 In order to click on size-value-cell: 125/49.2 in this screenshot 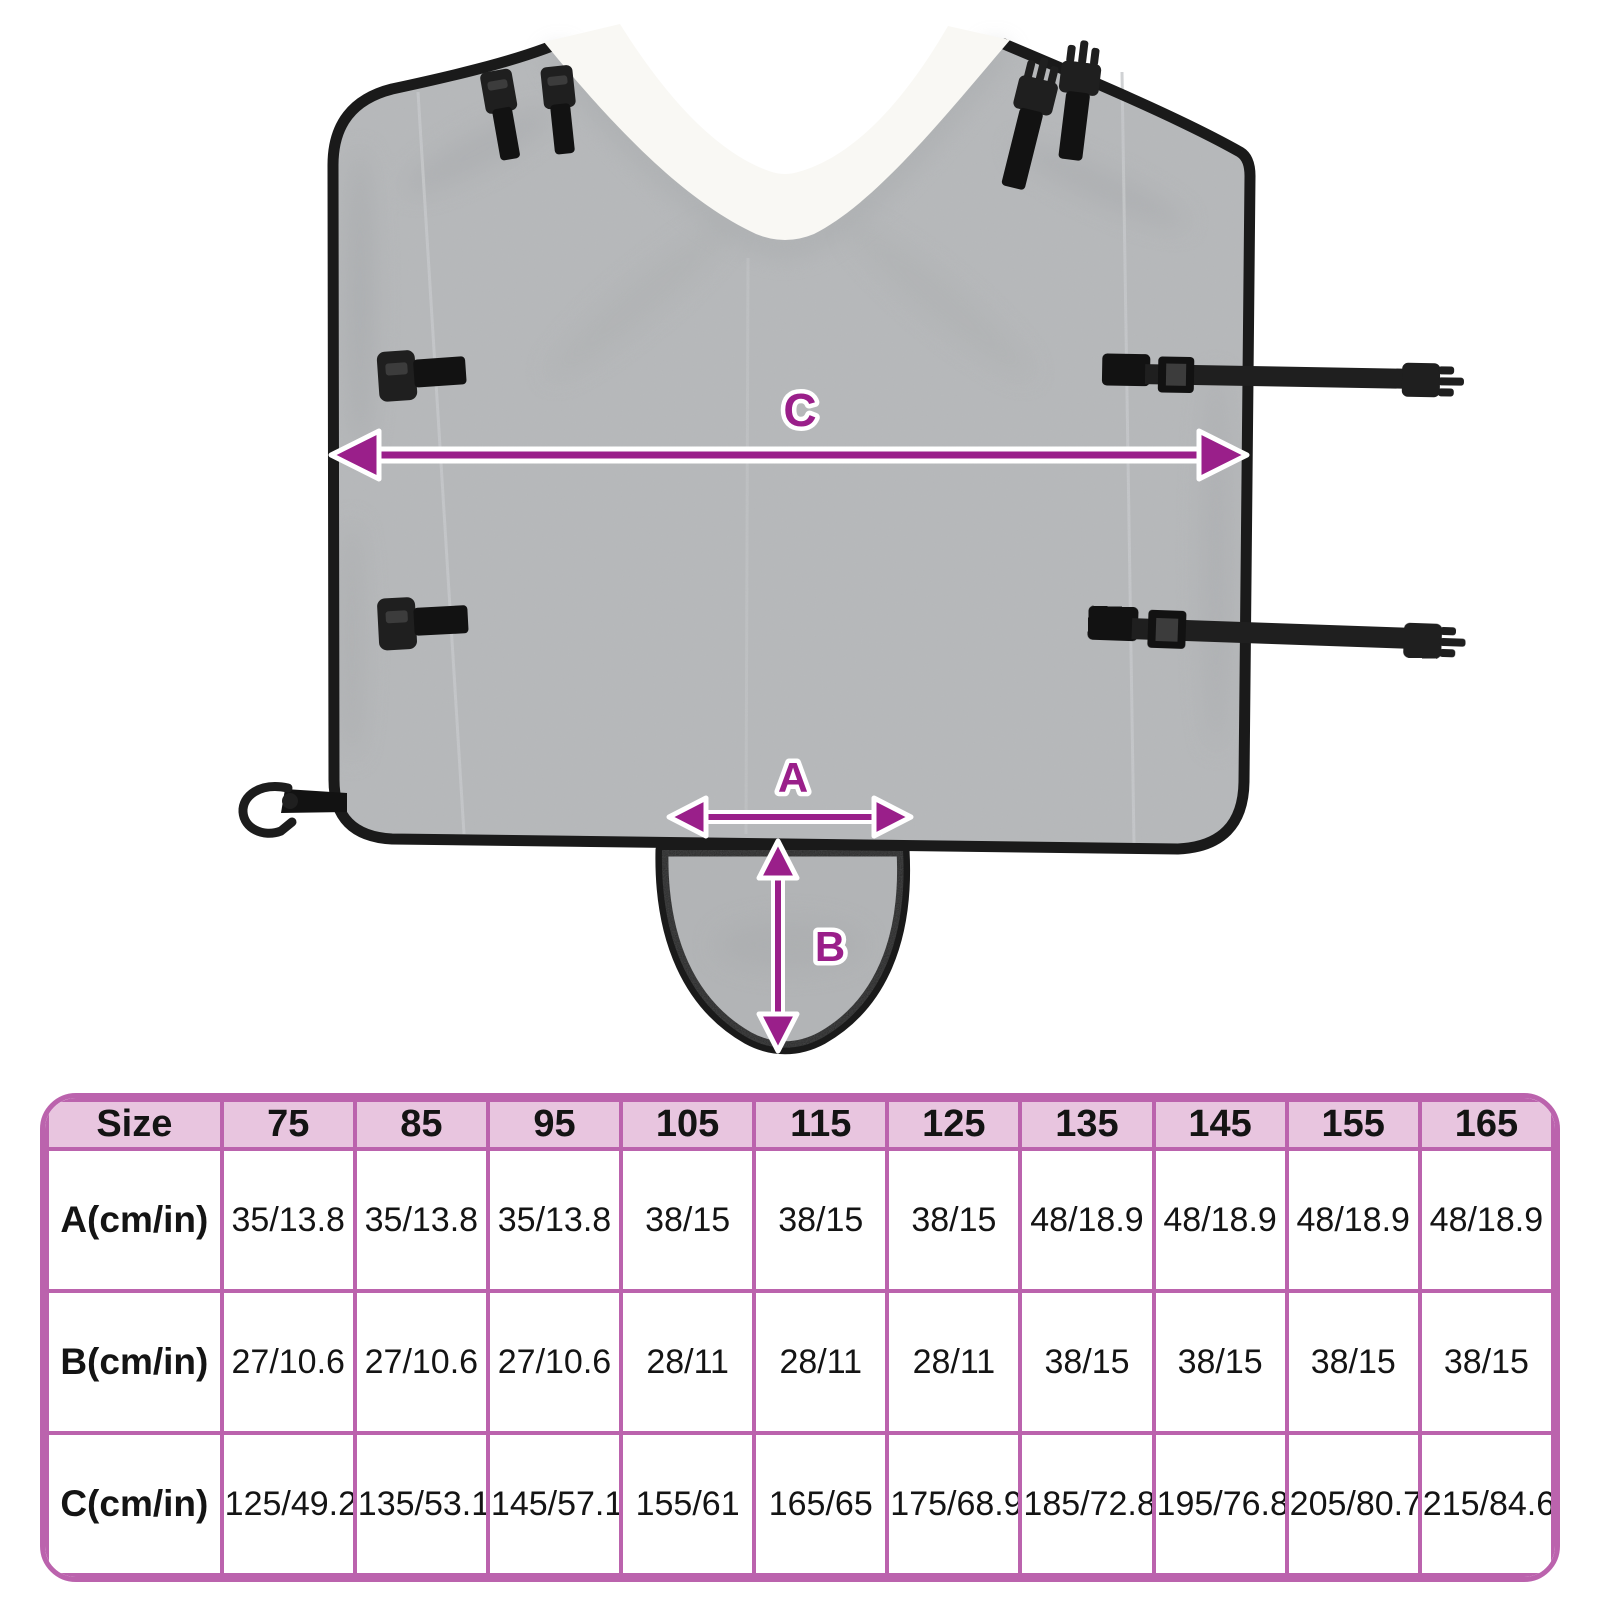, I will do `click(288, 1504)`.